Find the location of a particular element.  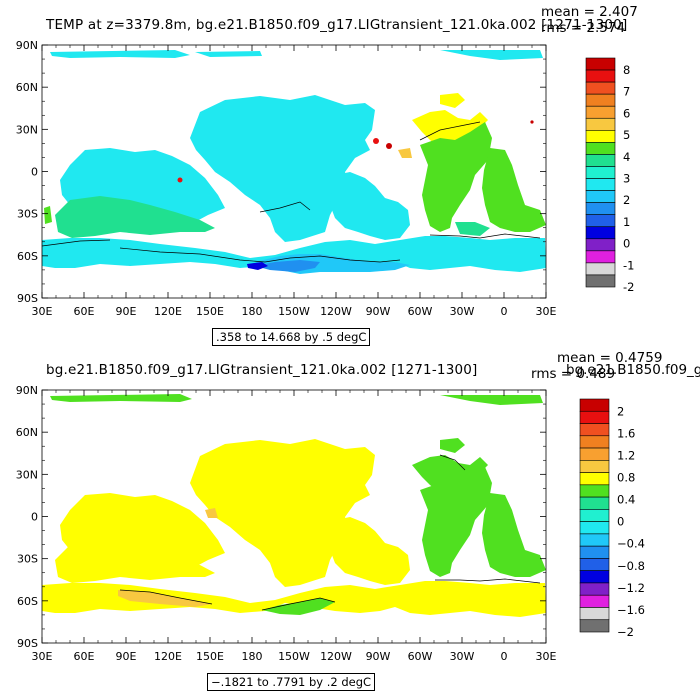

bottom-panel-mean: mean = 0.4759 is located at coordinates (610, 358).